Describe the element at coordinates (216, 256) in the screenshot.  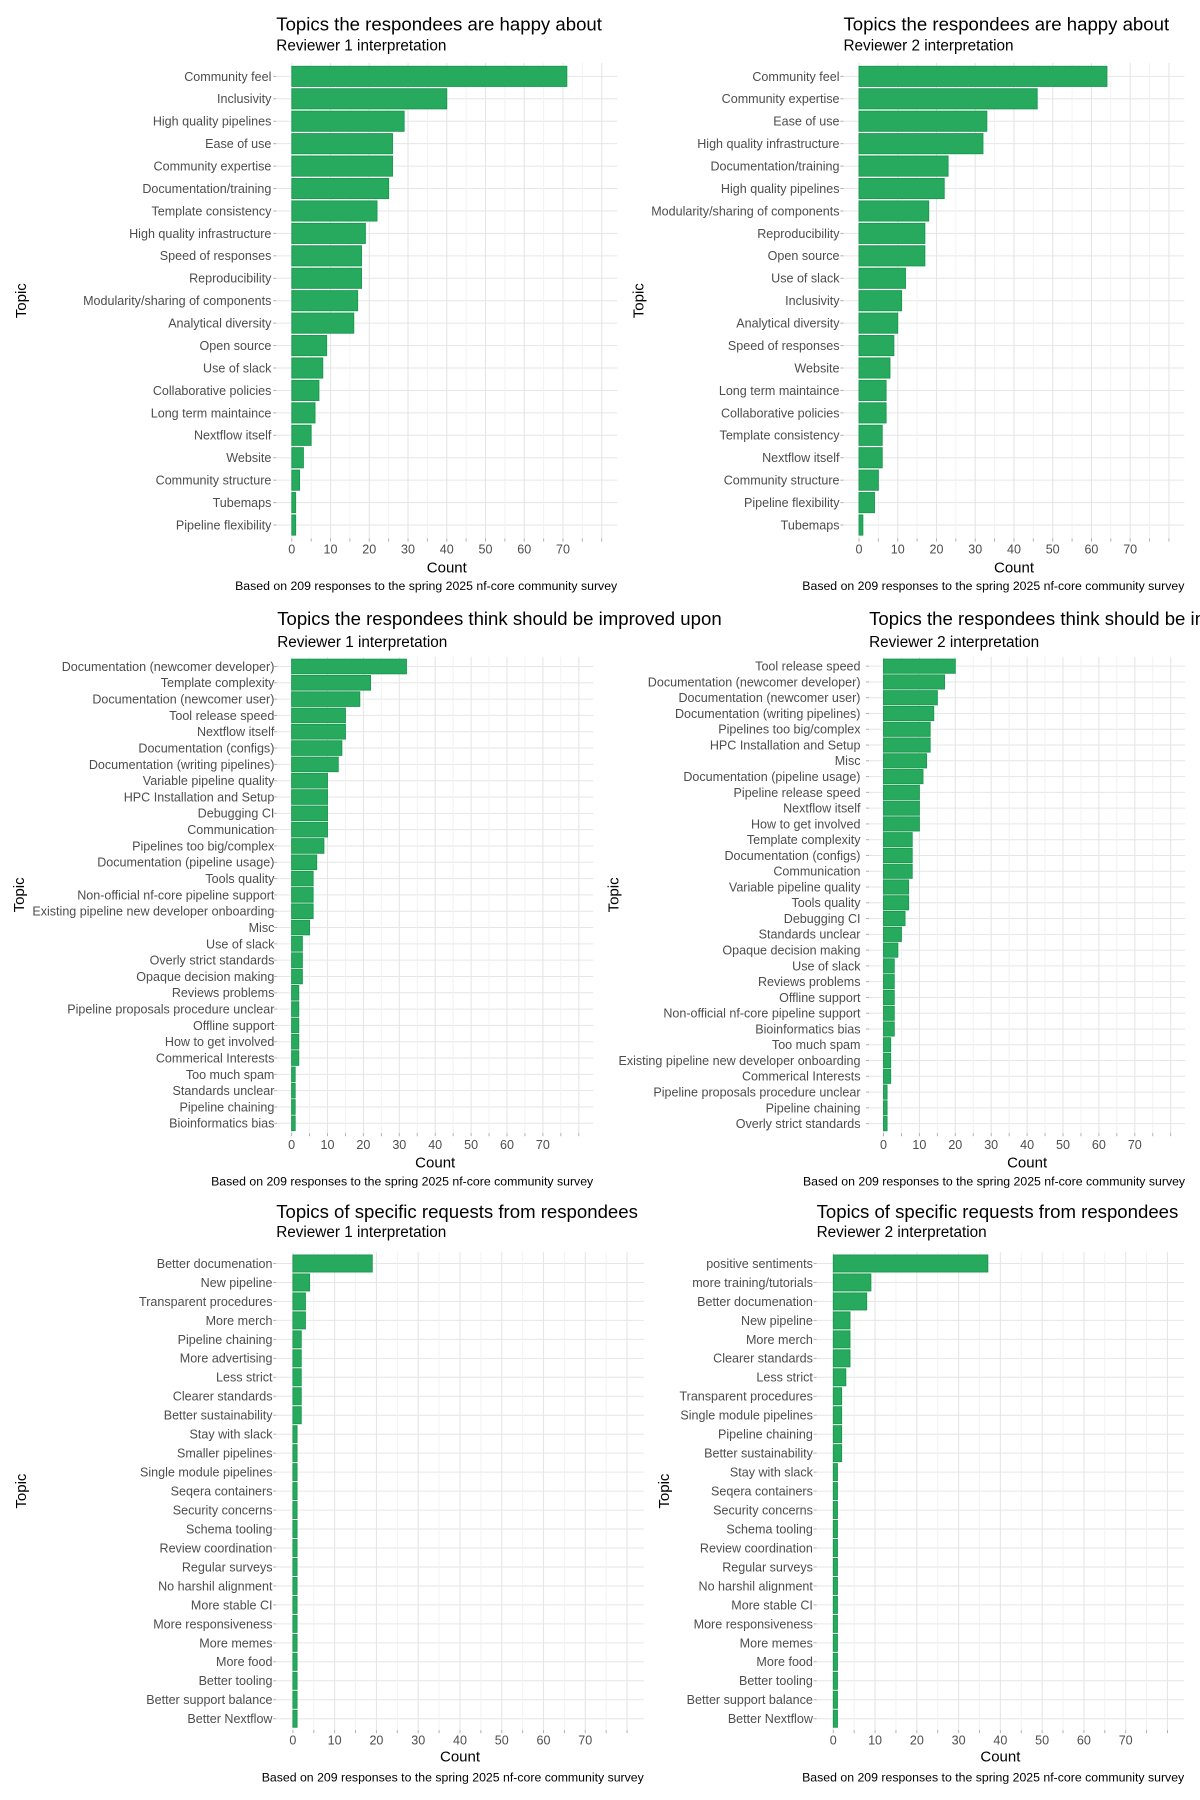
I see `svg-text: Speed of responses` at that location.